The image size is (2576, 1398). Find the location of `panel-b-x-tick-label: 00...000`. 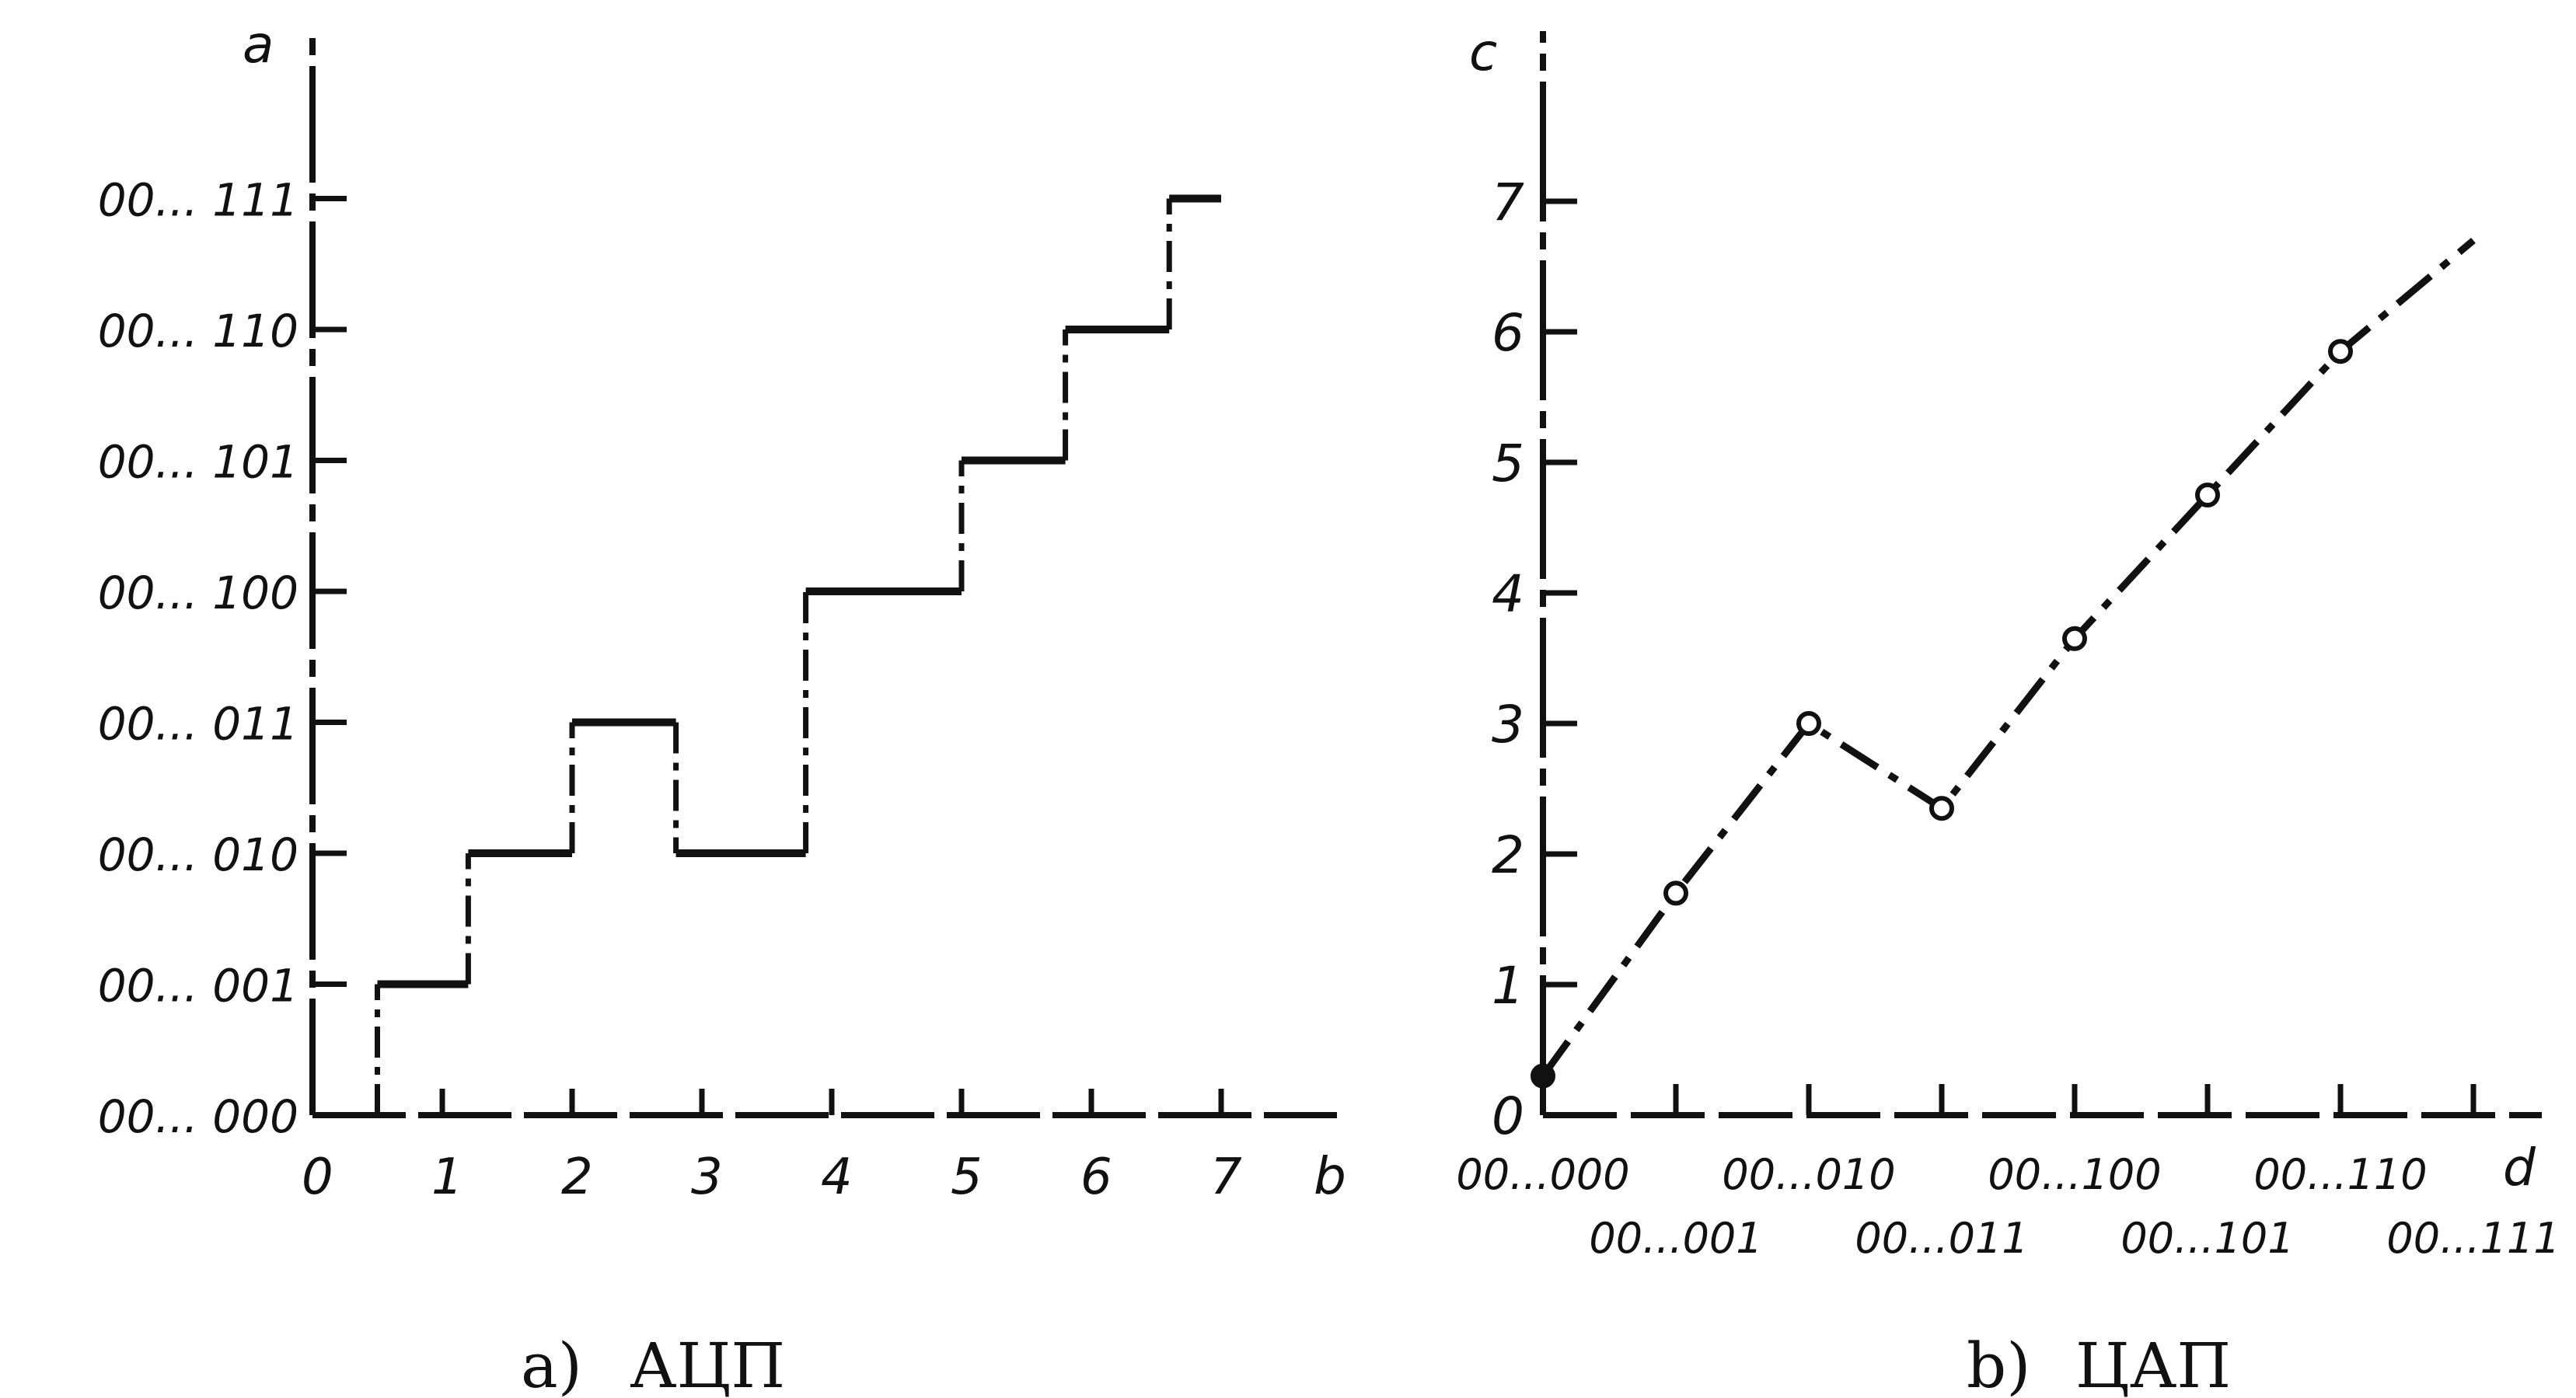

panel-b-x-tick-label: 00...000 is located at coordinates (1543, 1175).